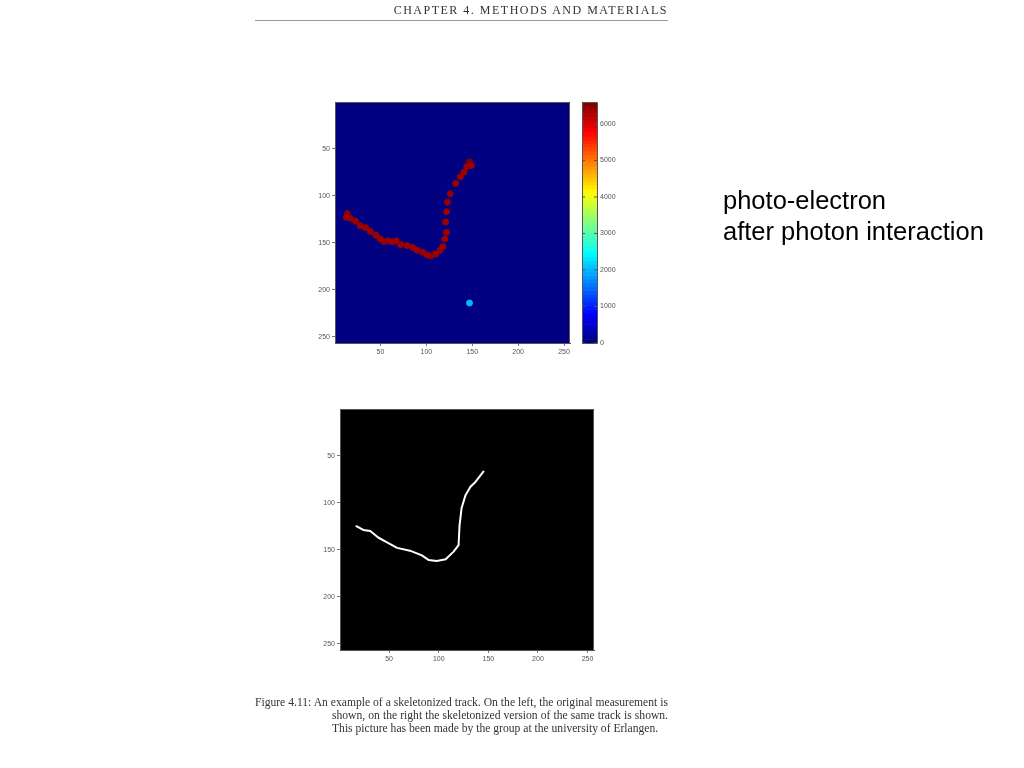 The image size is (1024, 768). What do you see at coordinates (853, 216) in the screenshot?
I see `text: photo-electron after photon interaction` at bounding box center [853, 216].